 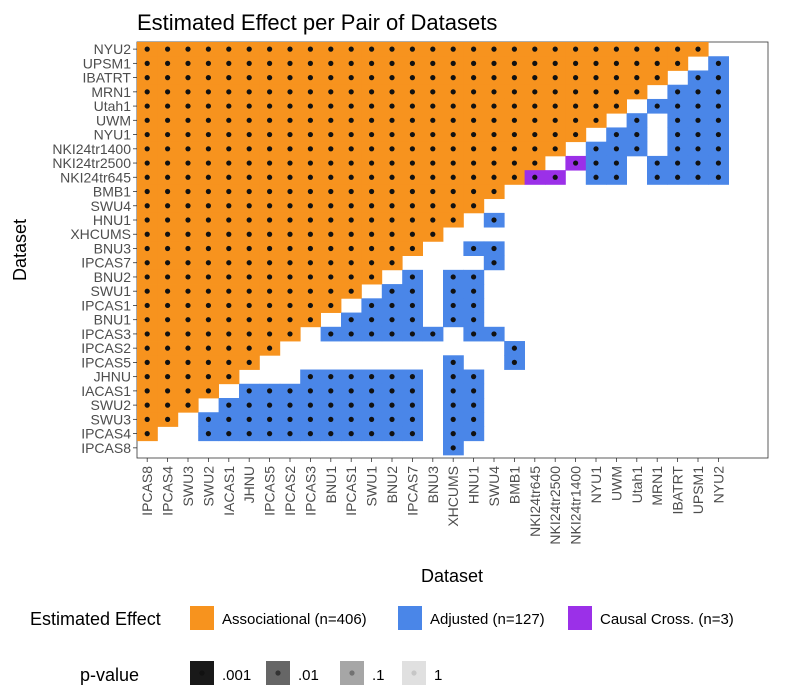 What do you see at coordinates (111, 206) in the screenshot?
I see `y-tick-label: SWU4` at bounding box center [111, 206].